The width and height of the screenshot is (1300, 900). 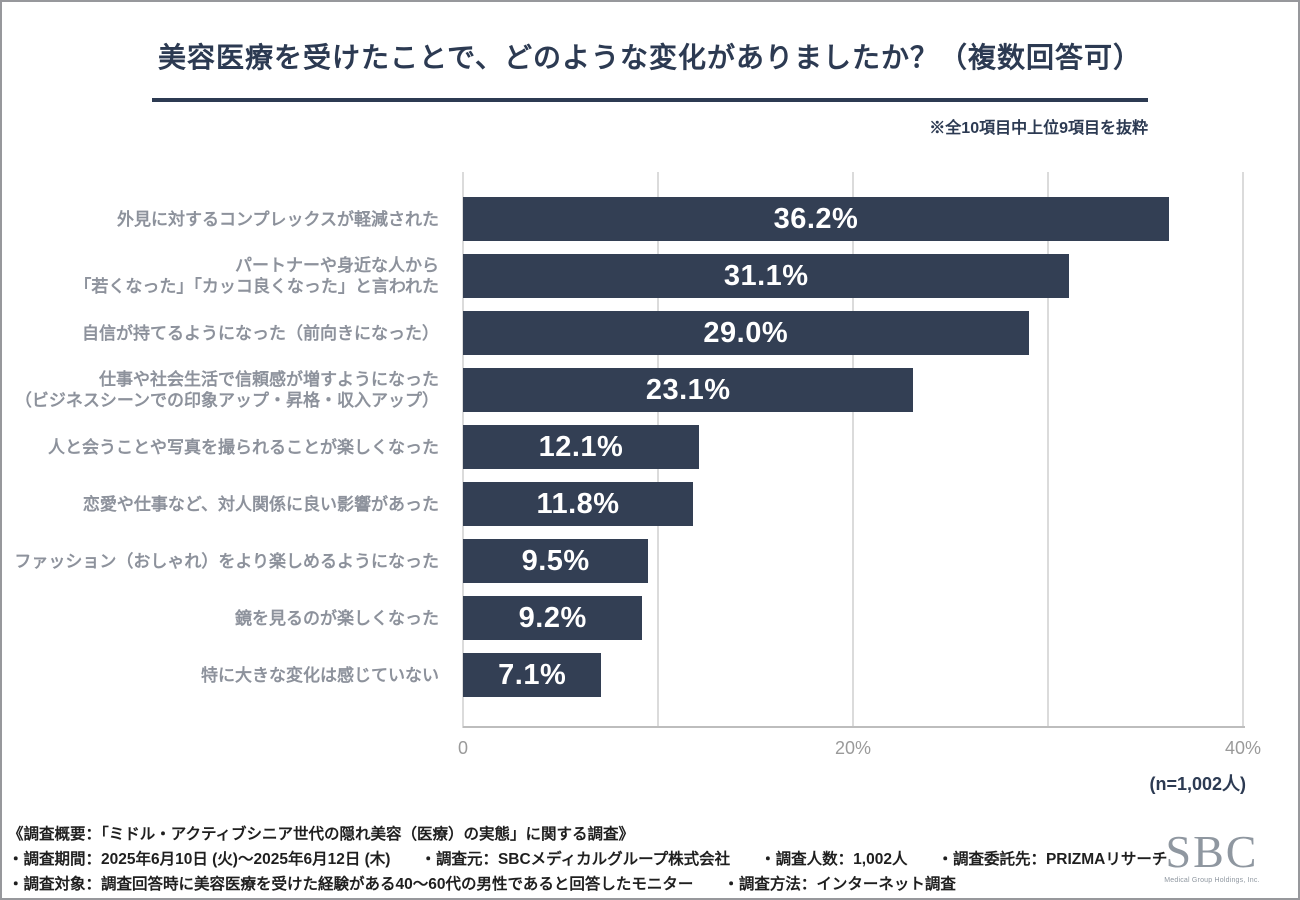 What do you see at coordinates (226, 400) in the screenshot?
I see `category-label-line: （ビジネスシーンでの印象アップ・昇格・収入アップ）` at bounding box center [226, 400].